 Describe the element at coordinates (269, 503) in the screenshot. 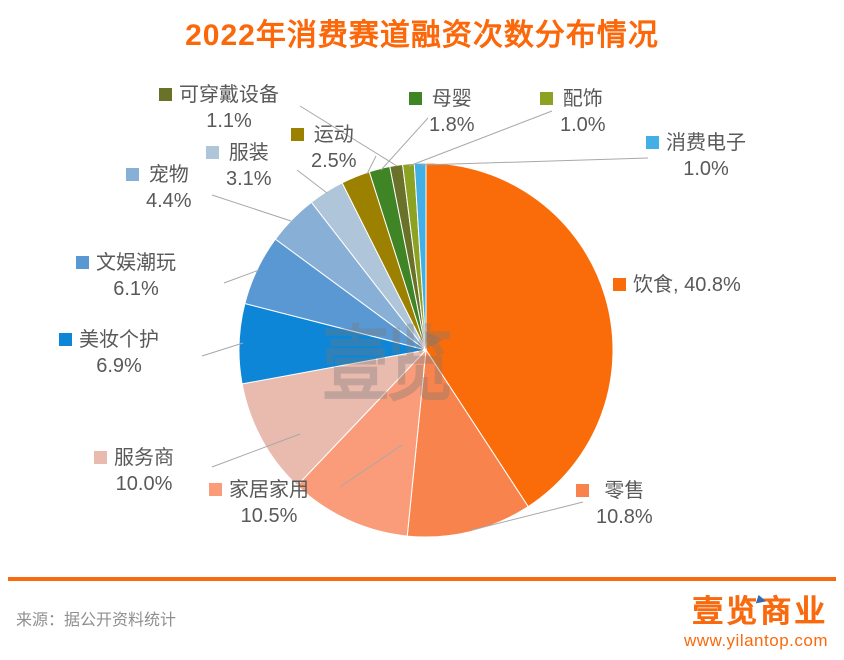

I see `pie-label-text: 家居家用 10.5%` at that location.